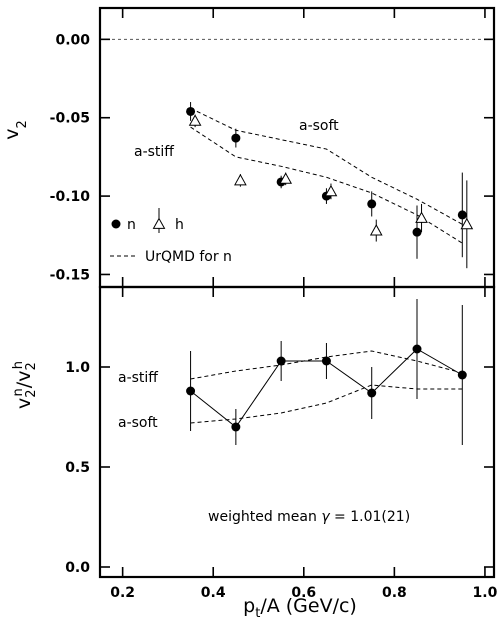 Image resolution: width=498 pixels, height=631 pixels. What do you see at coordinates (325, 517) in the screenshot?
I see `weighted-mean-symbol: γ` at bounding box center [325, 517].